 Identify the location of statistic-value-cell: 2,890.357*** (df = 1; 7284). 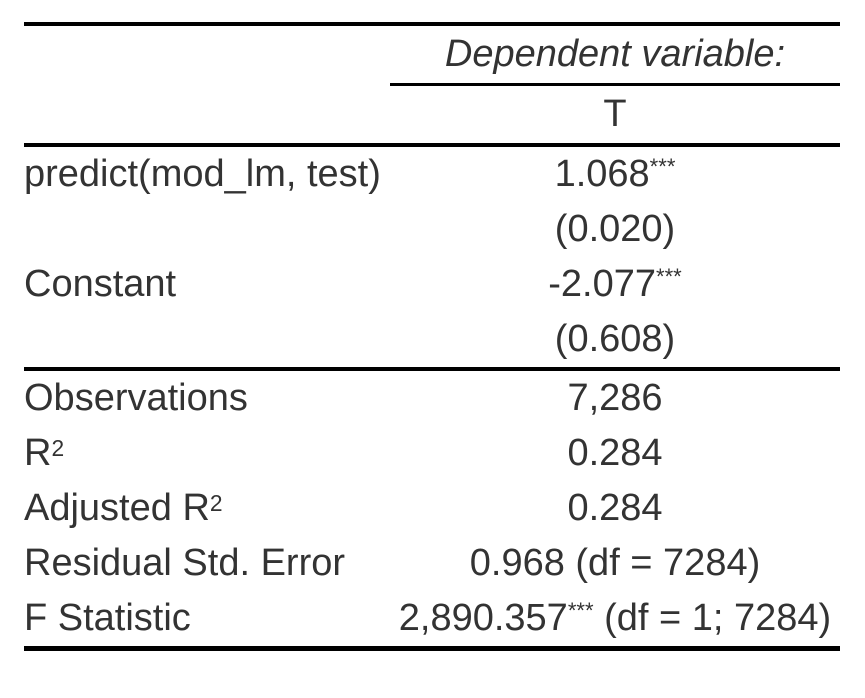
(615, 620).